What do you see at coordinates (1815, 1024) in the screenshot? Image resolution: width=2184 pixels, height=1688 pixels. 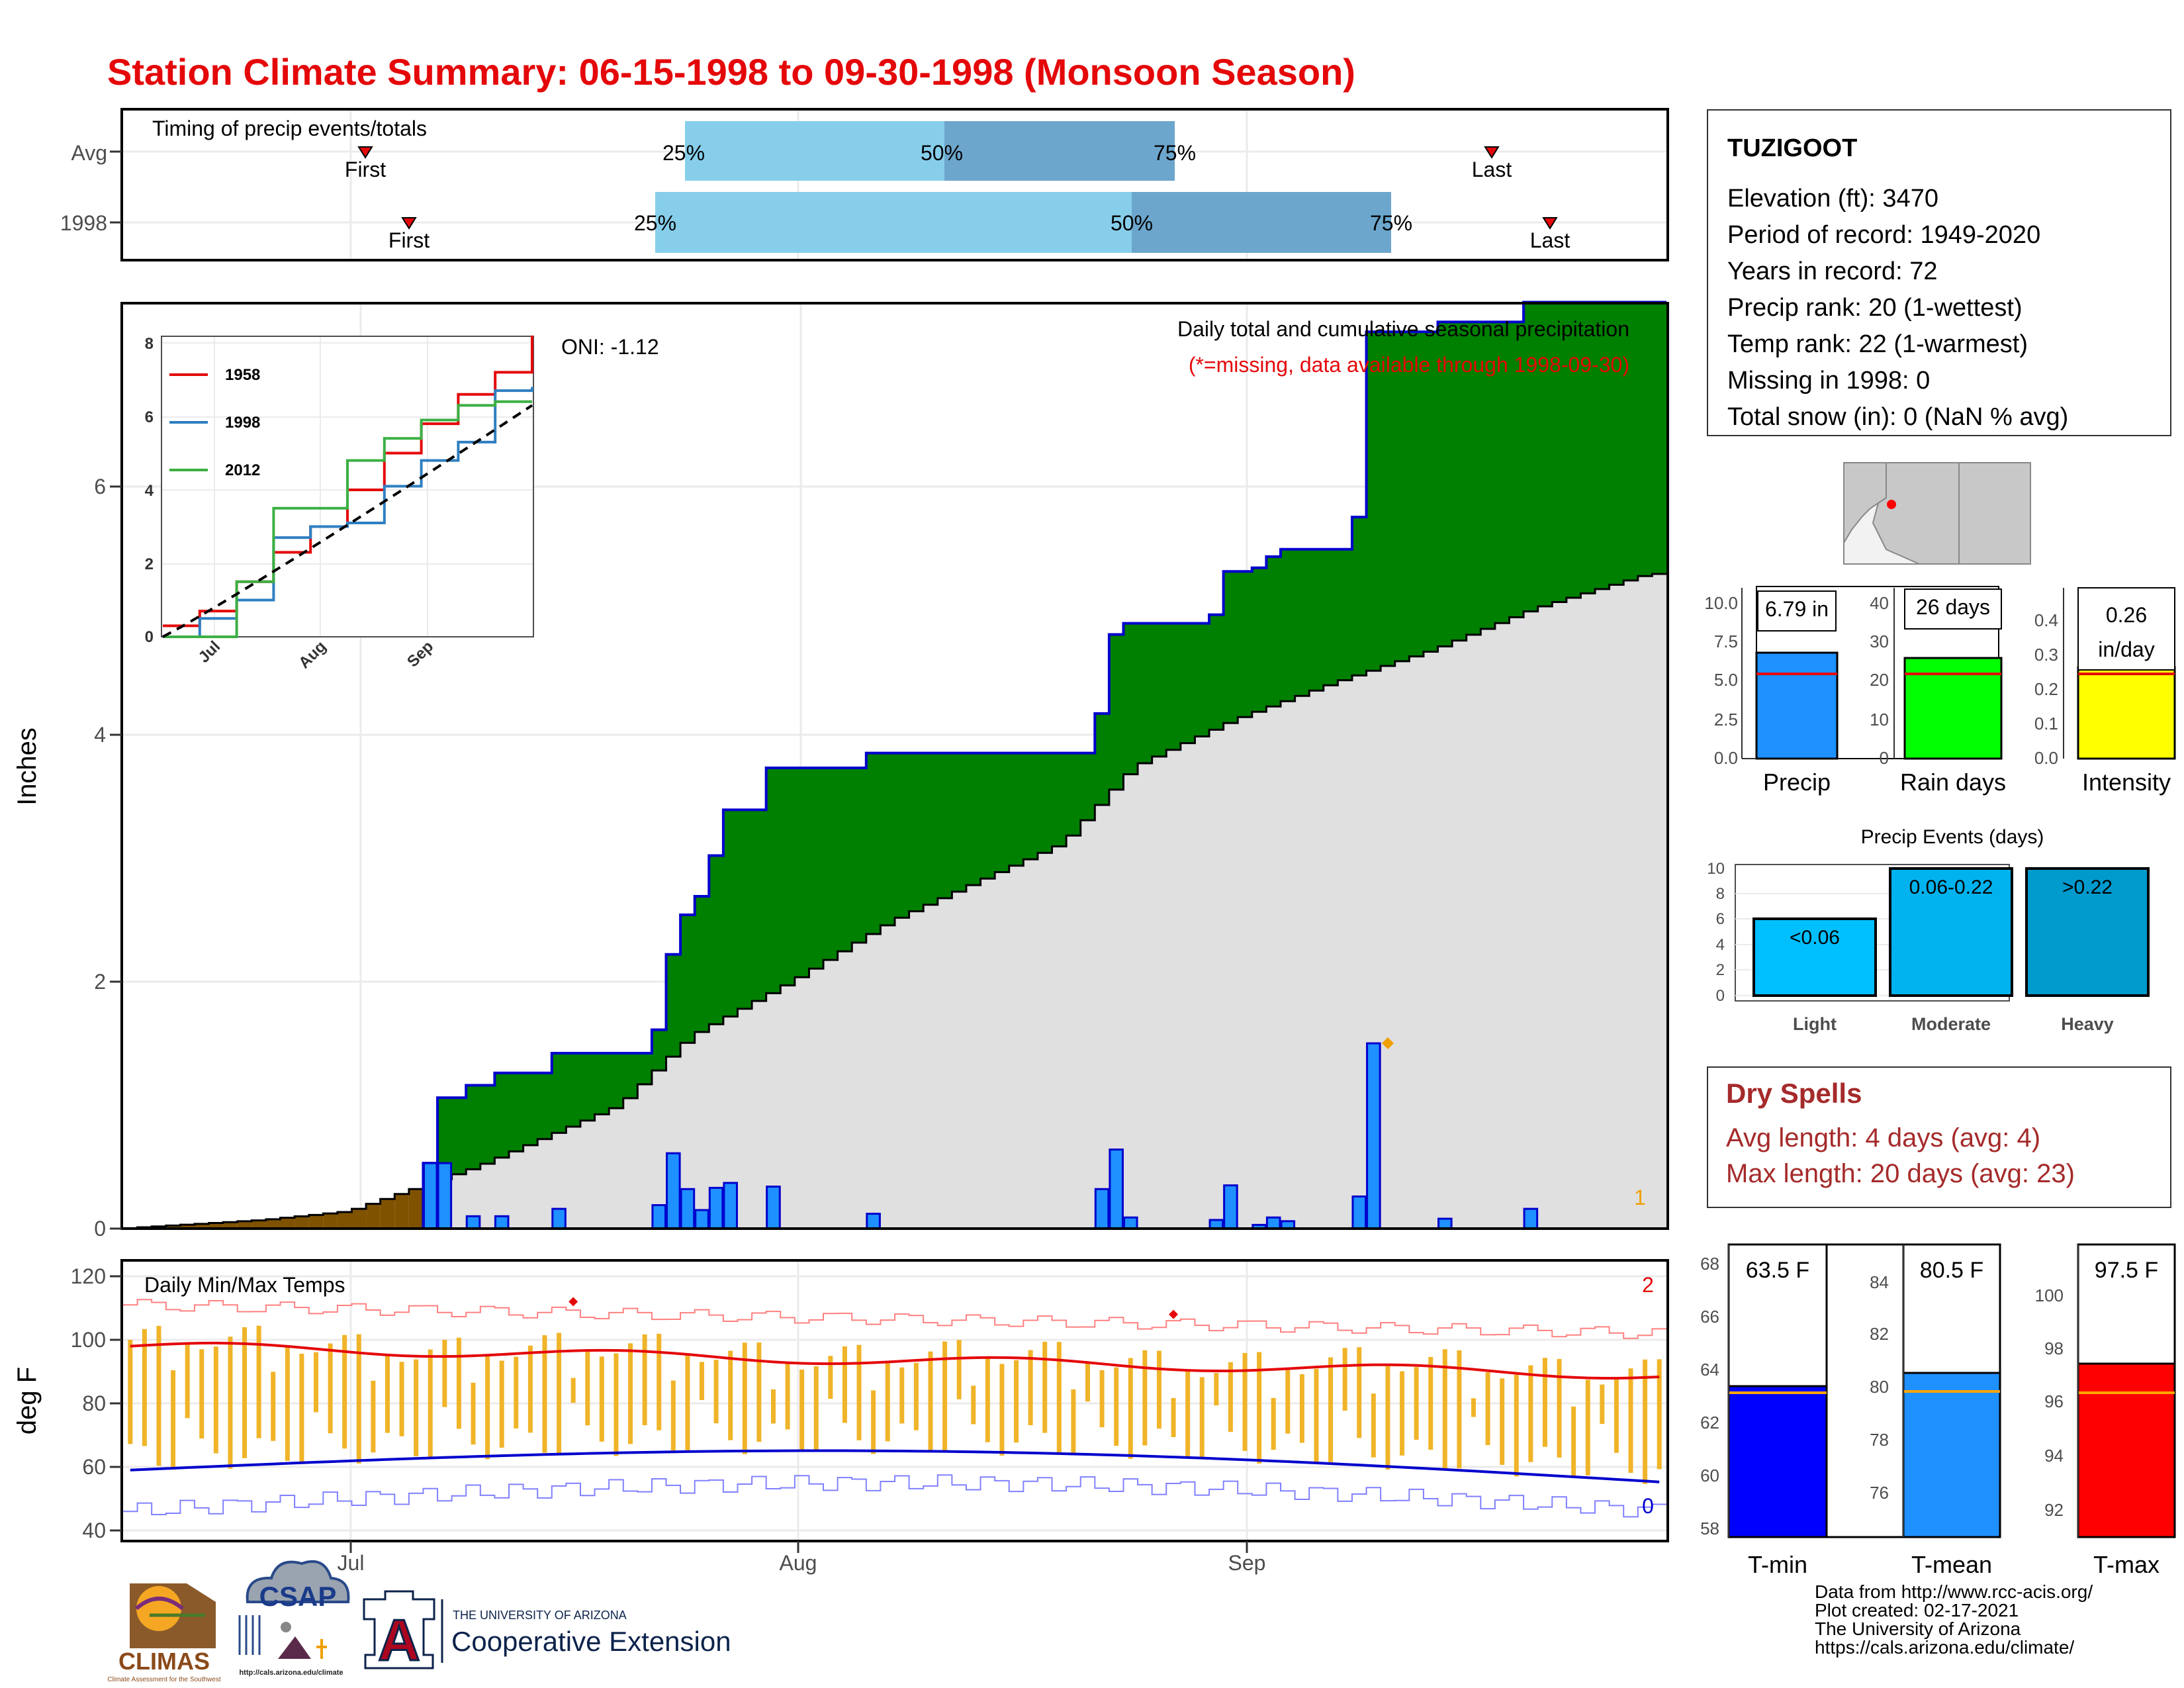 I see `precip-events-cat-light: Light` at bounding box center [1815, 1024].